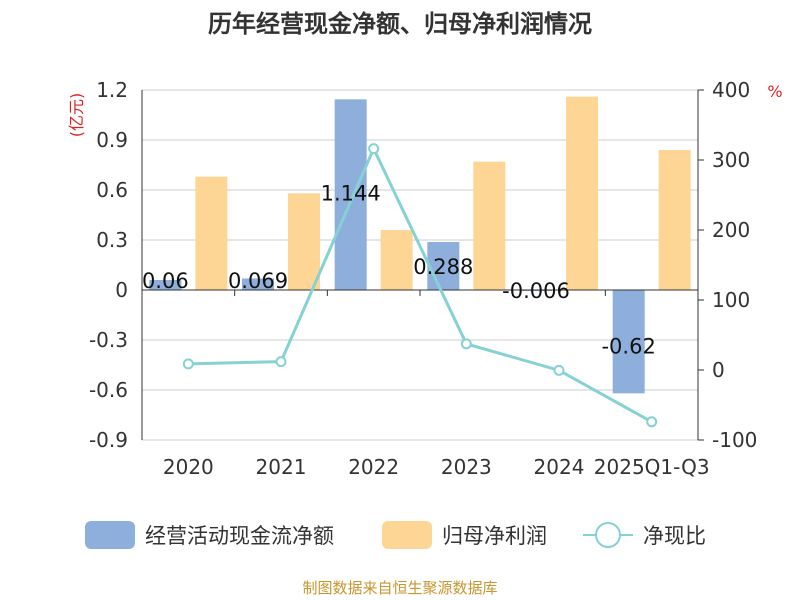 The width and height of the screenshot is (800, 600). I want to click on data-label-cash-flow: -0.006, so click(536, 291).